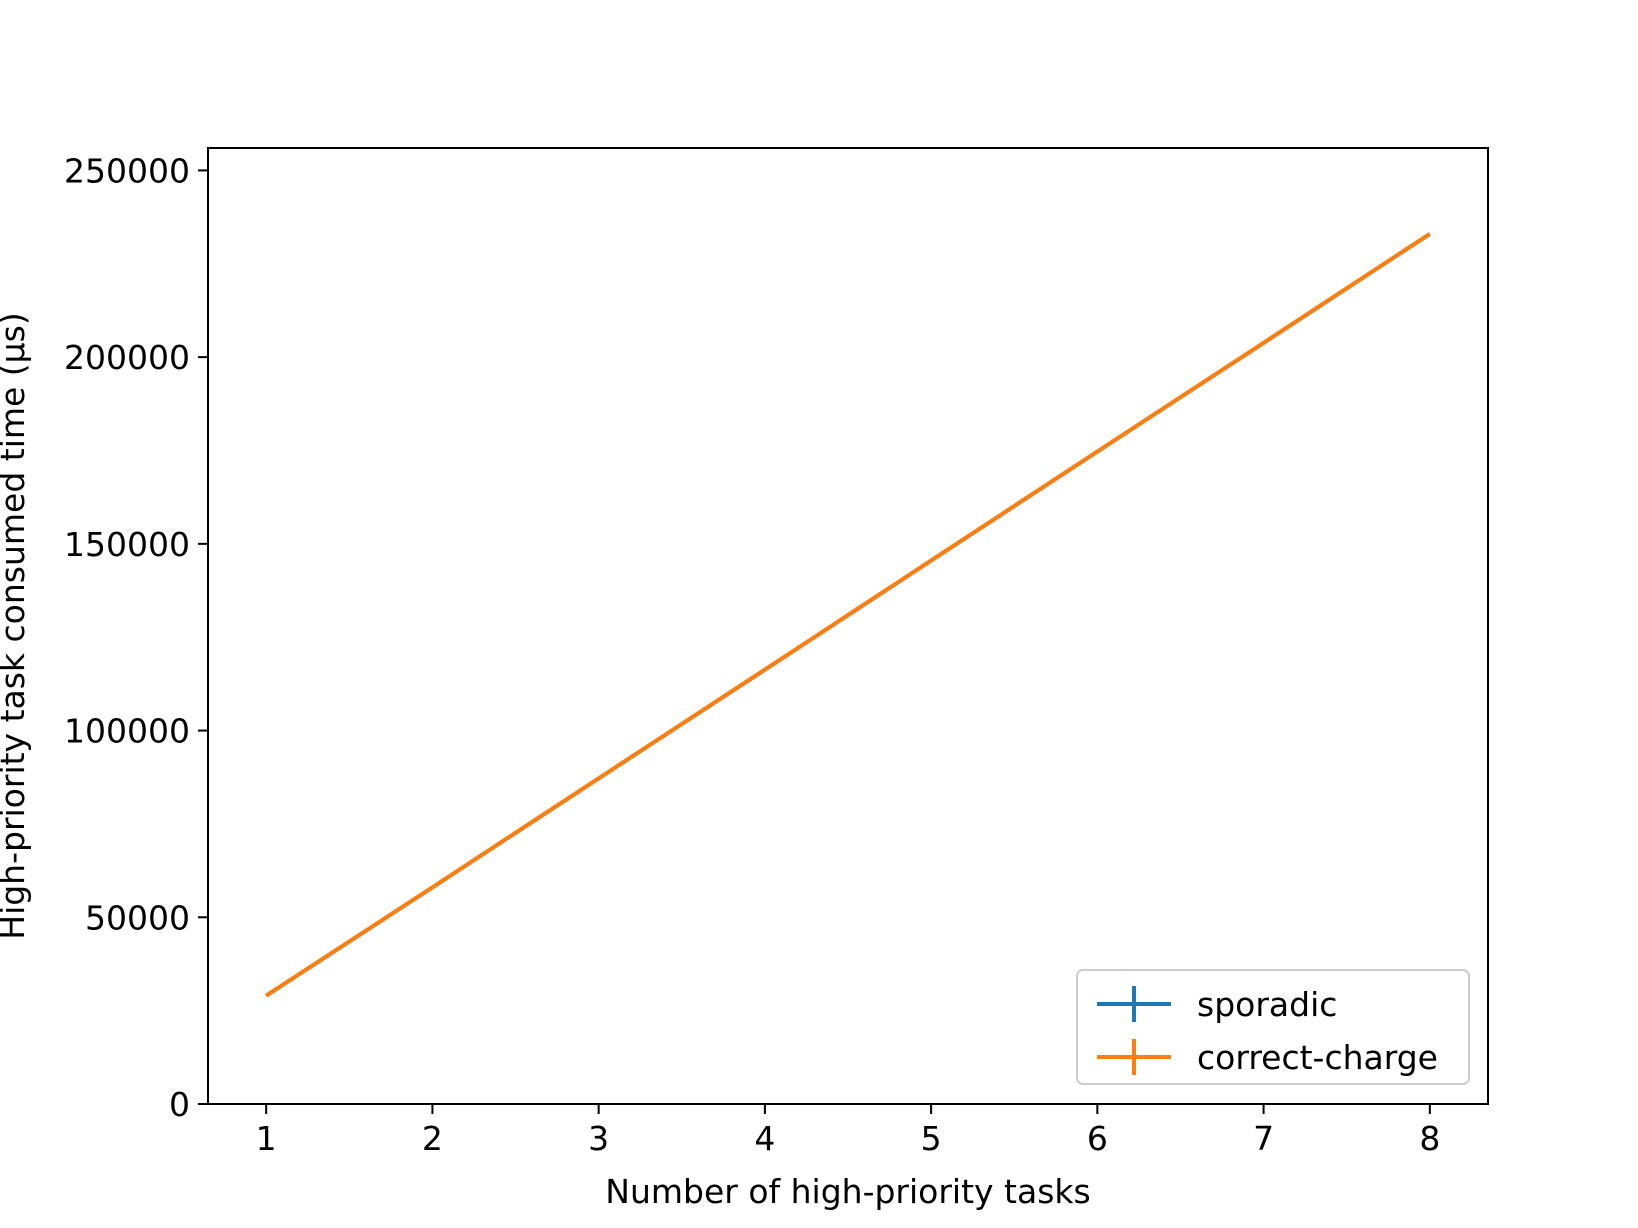  What do you see at coordinates (1097, 1138) in the screenshot?
I see `x-tick-label: 6` at bounding box center [1097, 1138].